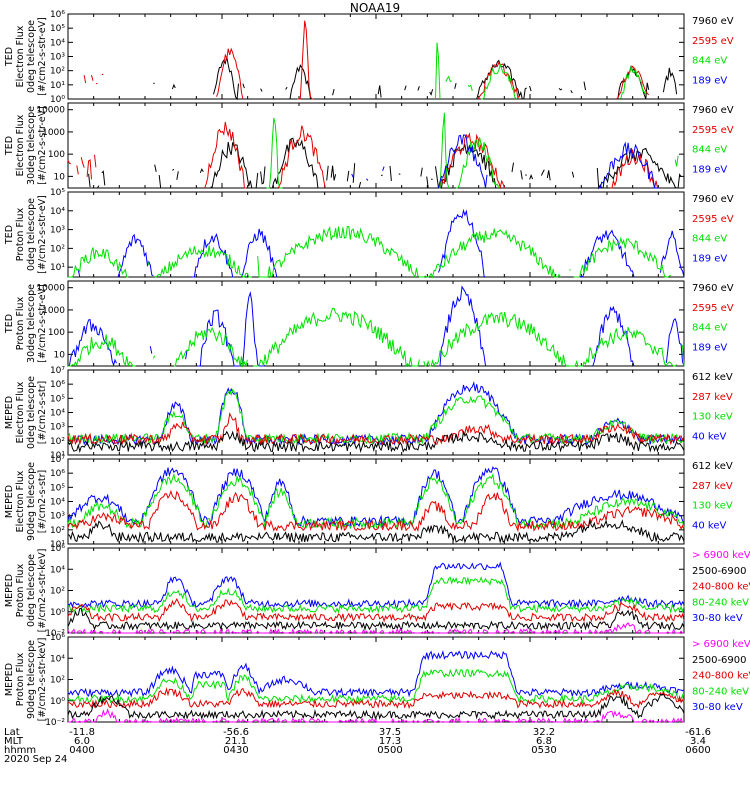 The image size is (750, 800). What do you see at coordinates (31, 323) in the screenshot?
I see `y-axis-label: 30deg telescope` at bounding box center [31, 323].